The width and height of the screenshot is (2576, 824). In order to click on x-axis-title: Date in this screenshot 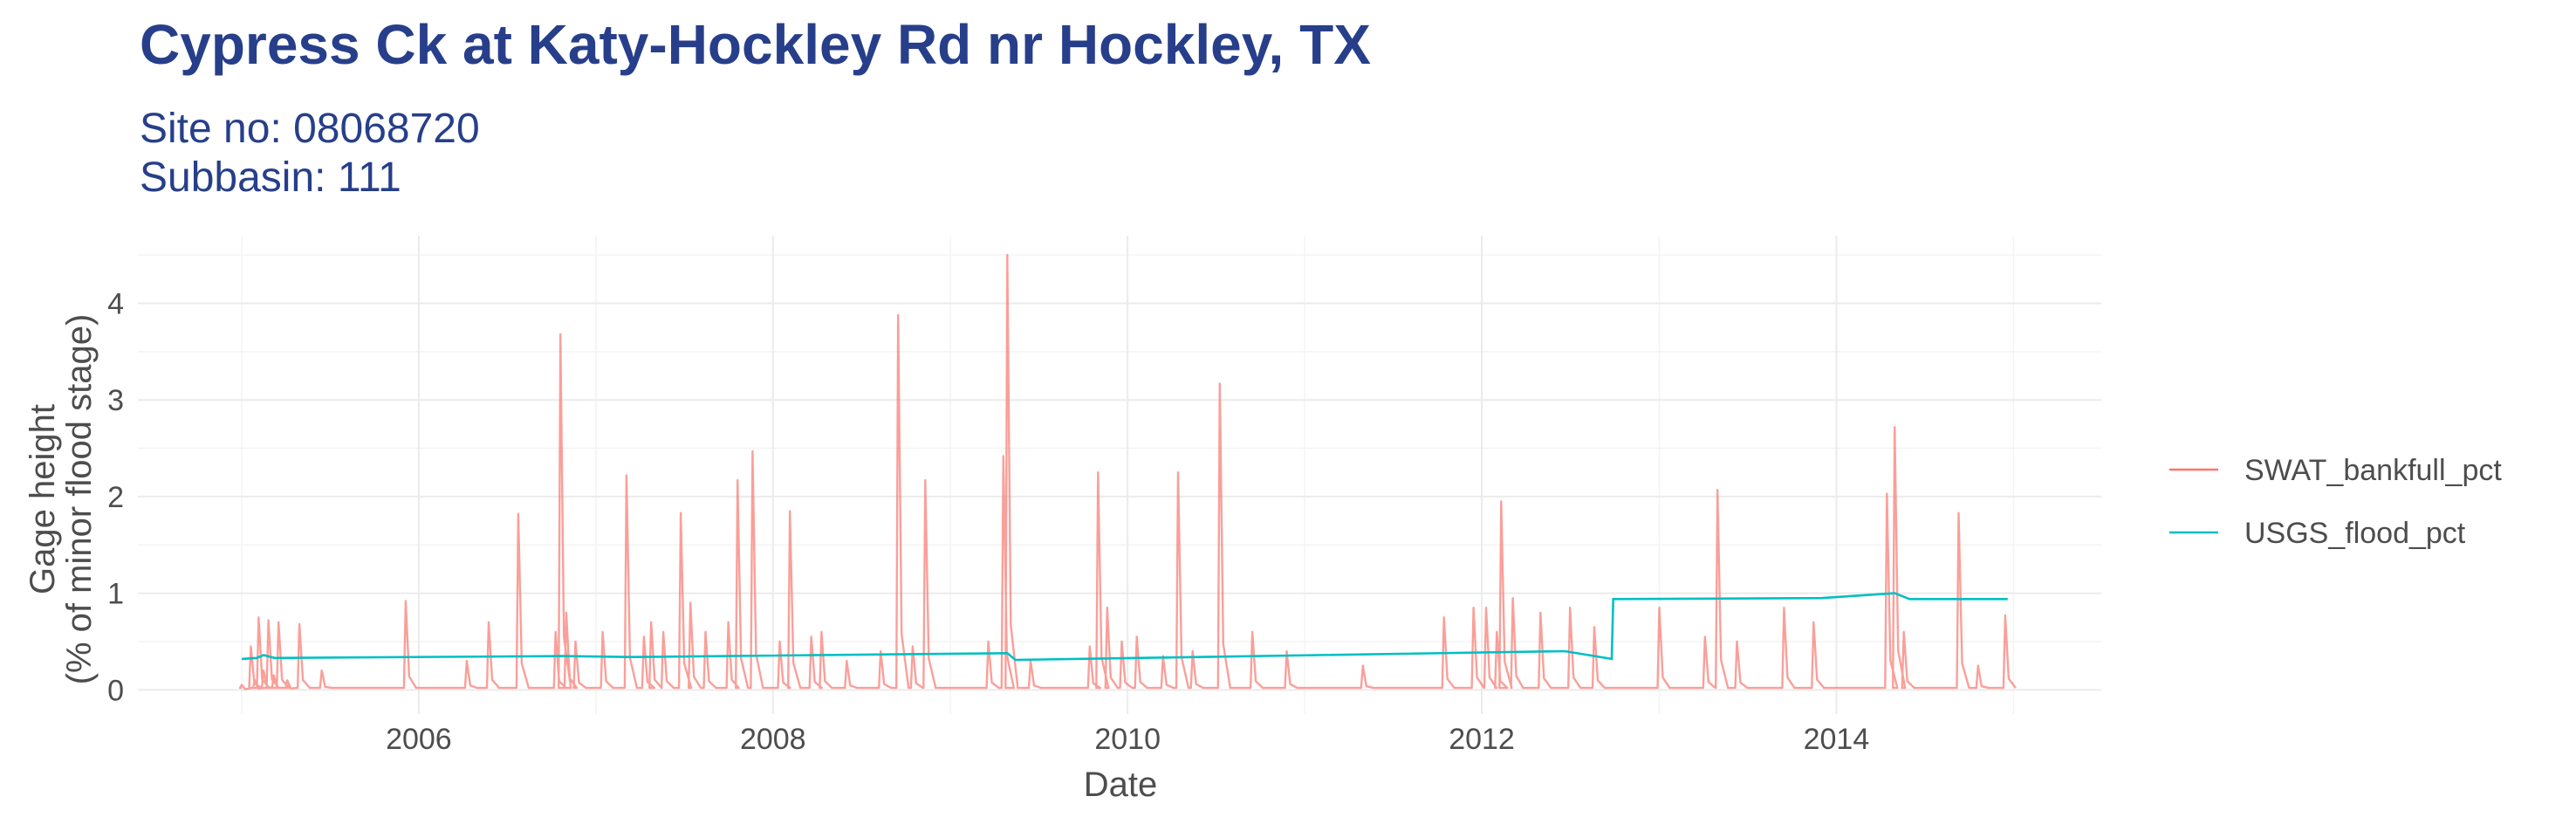, I will do `click(1121, 785)`.